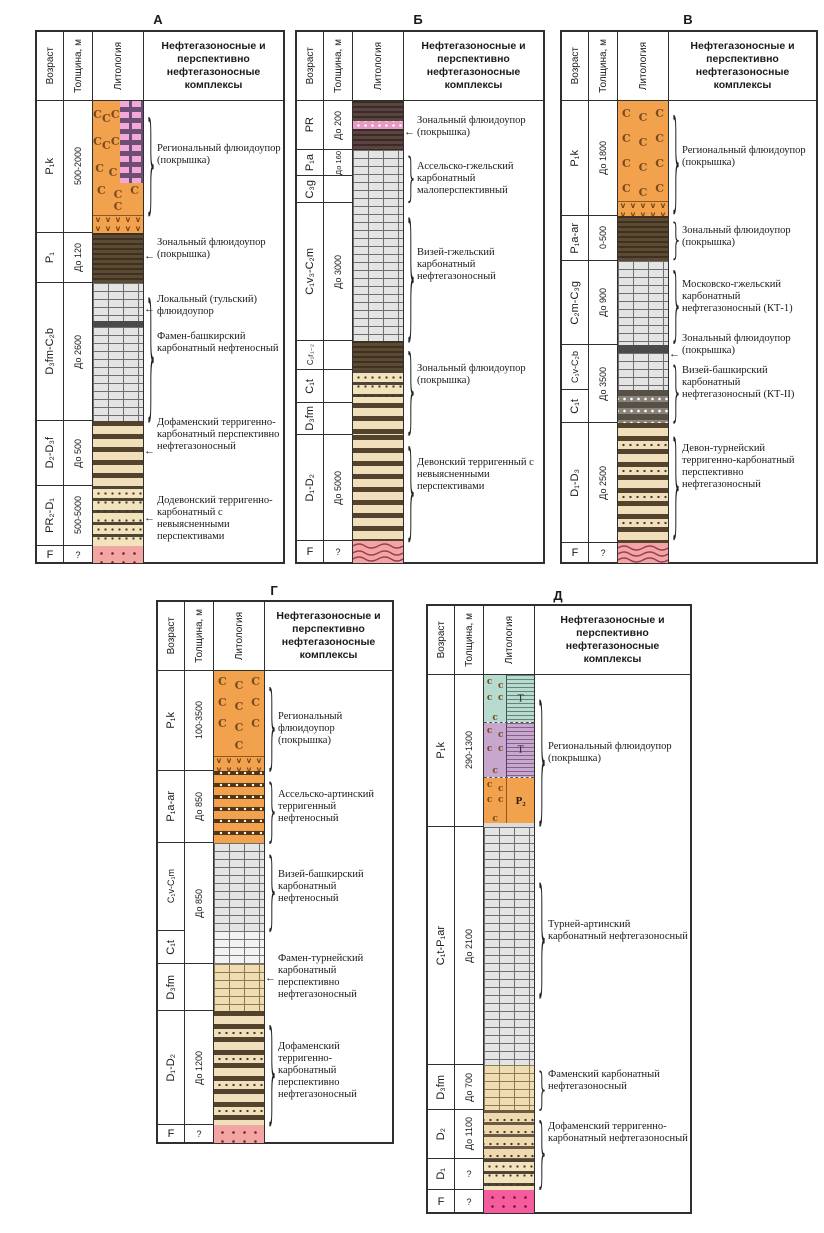 This screenshot has width=824, height=1233. What do you see at coordinates (78, 516) in the screenshot?
I see `thickness-cell: 500-5000` at bounding box center [78, 516].